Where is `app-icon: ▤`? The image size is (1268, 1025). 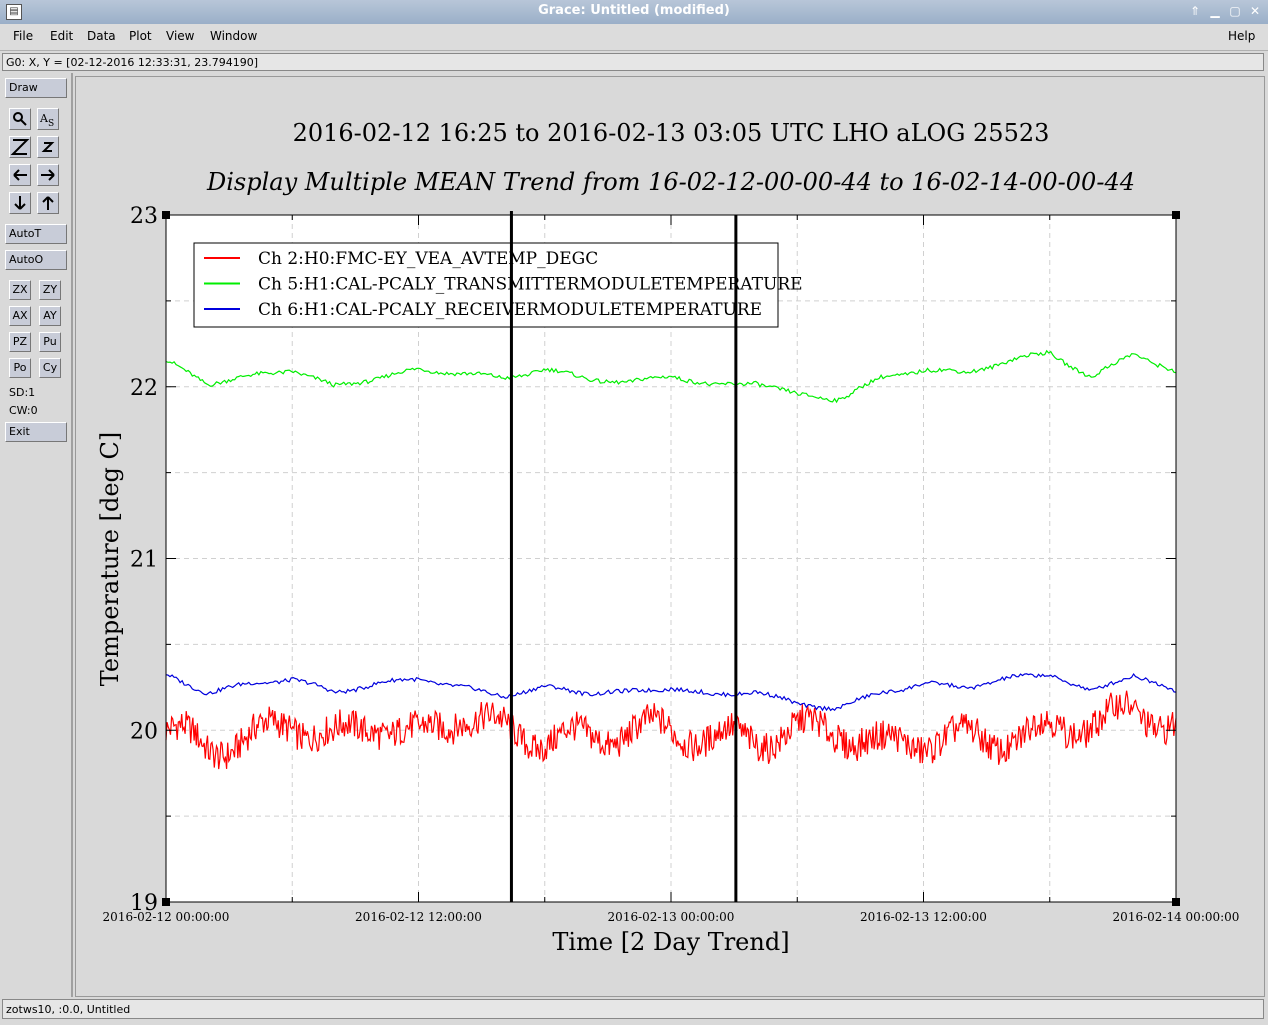
app-icon: ▤ is located at coordinates (14, 12).